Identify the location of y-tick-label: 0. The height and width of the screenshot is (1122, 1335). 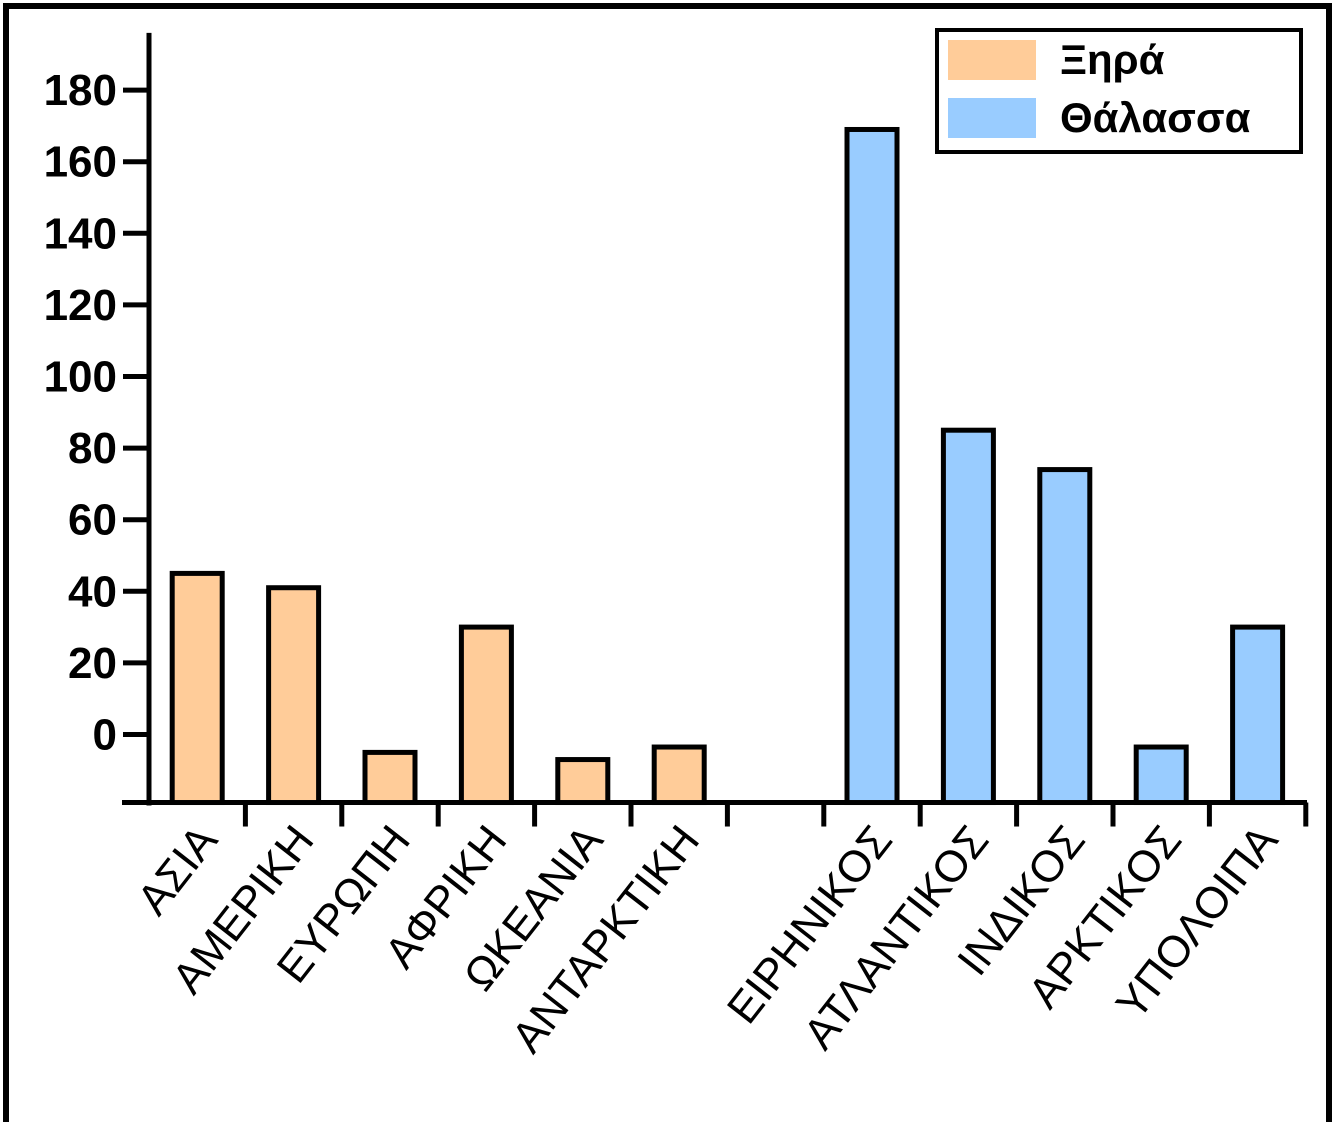
(105, 735).